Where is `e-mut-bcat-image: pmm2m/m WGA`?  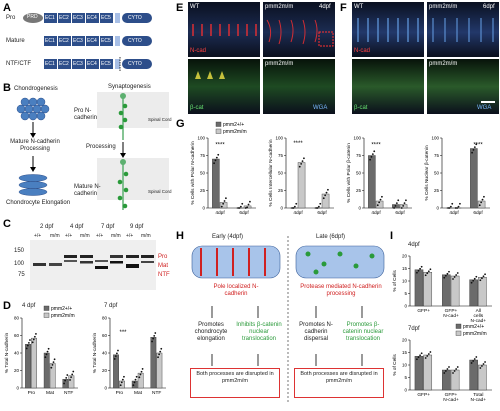 e-mut-bcat-image: pmm2m/m WGA is located at coordinates (299, 86).